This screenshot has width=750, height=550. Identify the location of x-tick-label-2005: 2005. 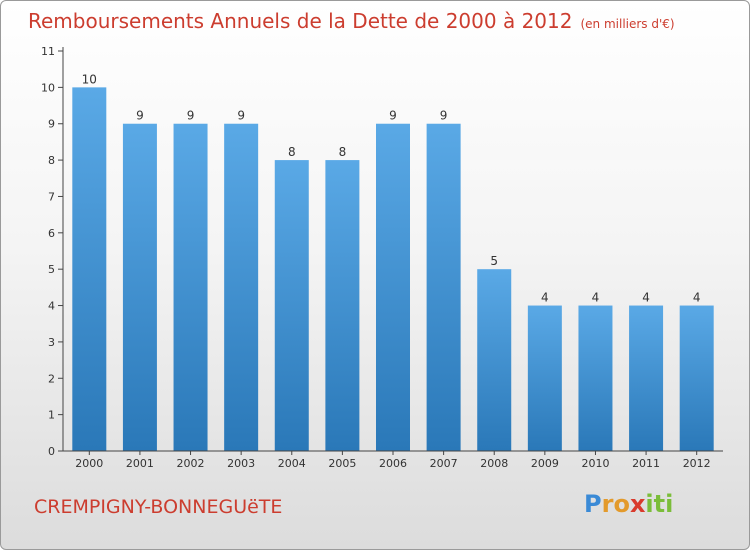
(342, 463).